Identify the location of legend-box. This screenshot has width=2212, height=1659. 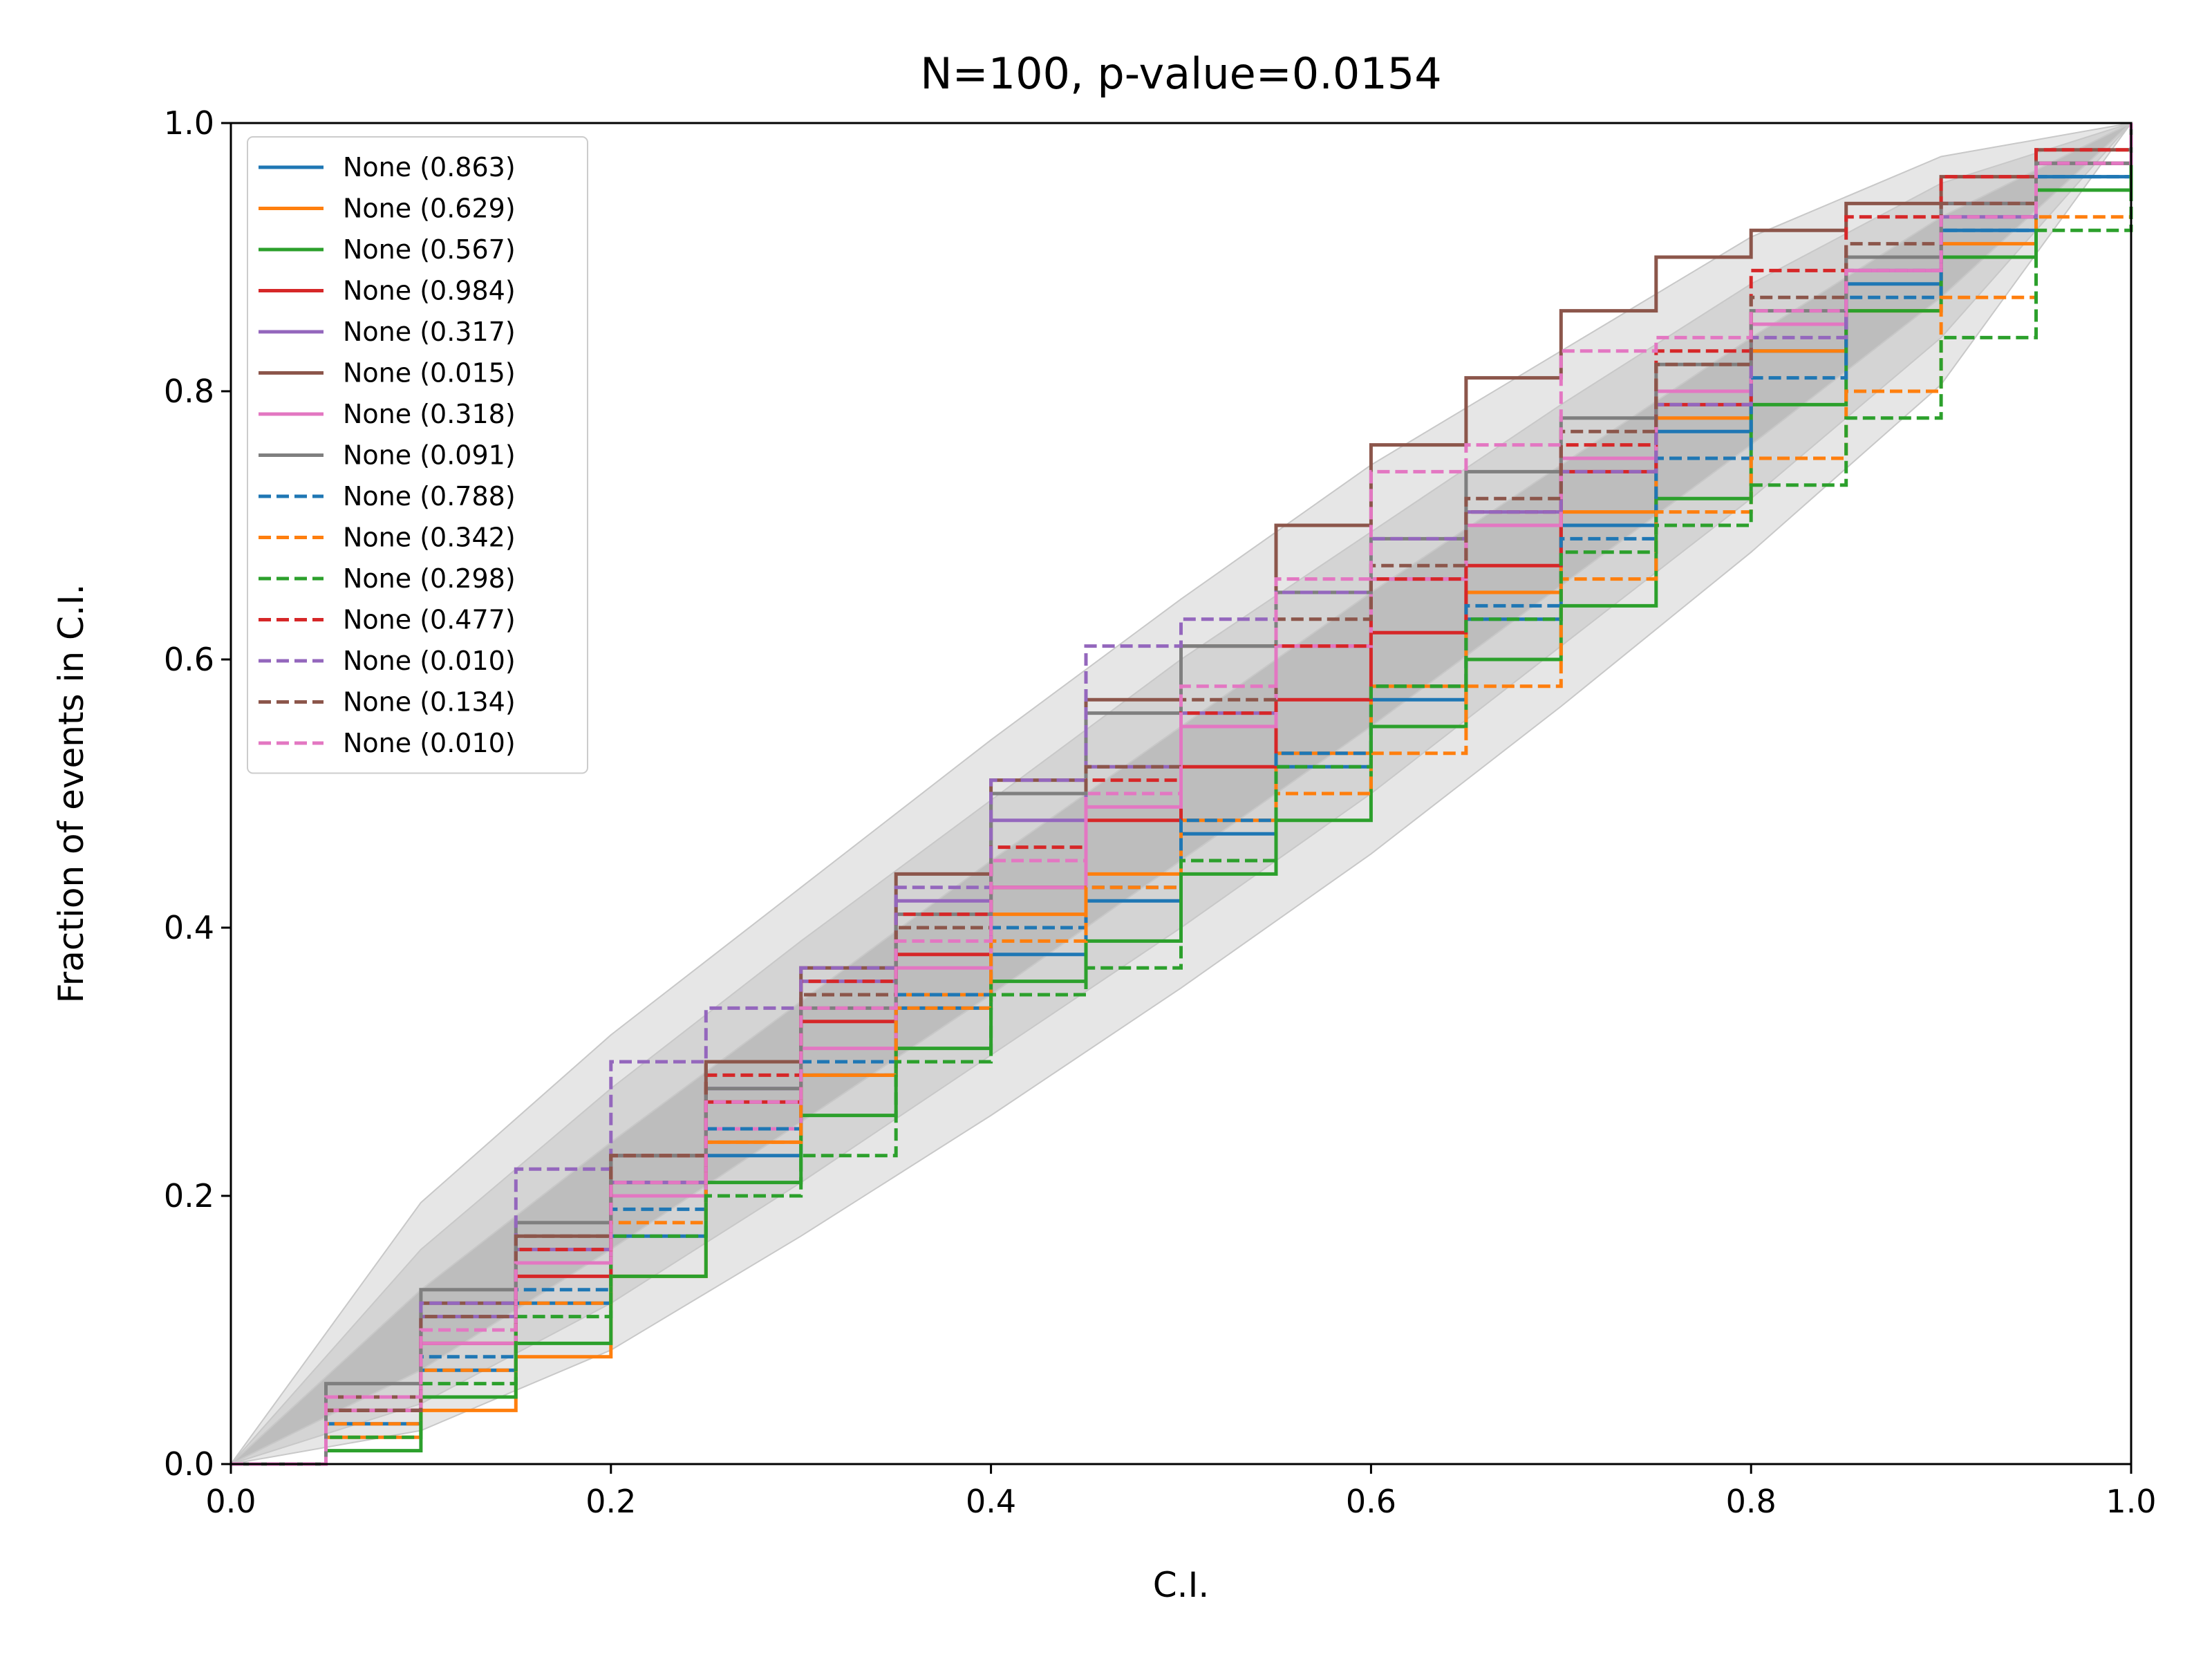
(418, 455).